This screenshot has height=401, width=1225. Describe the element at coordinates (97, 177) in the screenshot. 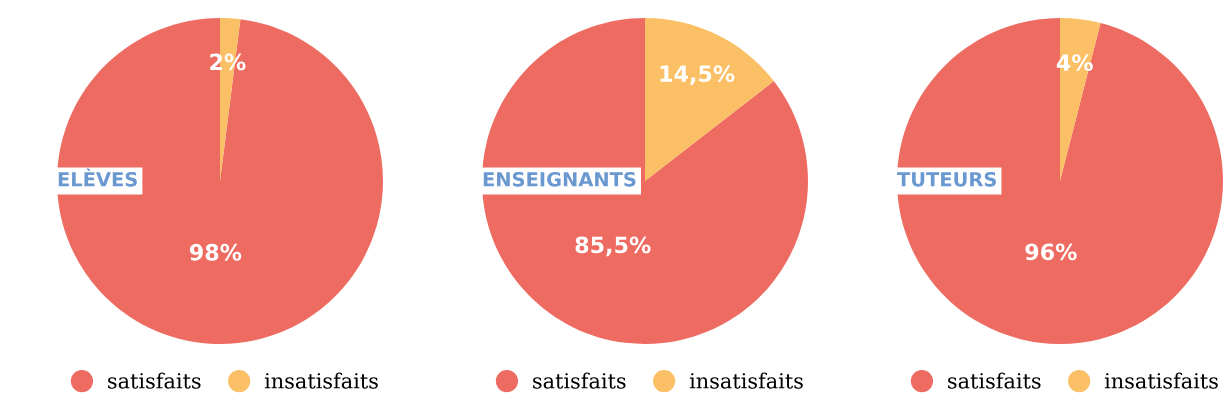

I see `text: ELÈVES` at that location.